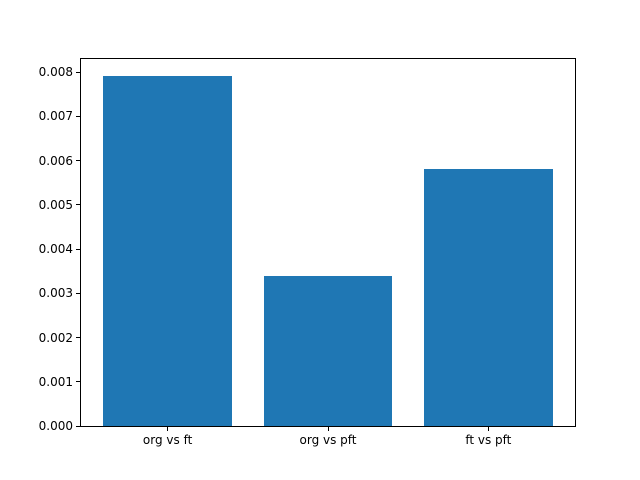  I want to click on y-tick-label: 0.000, so click(55, 426).